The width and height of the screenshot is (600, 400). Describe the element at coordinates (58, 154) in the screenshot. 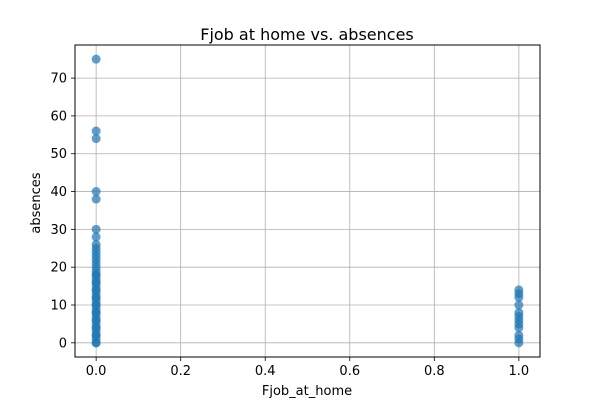

I see `y-tick-label: 50` at that location.